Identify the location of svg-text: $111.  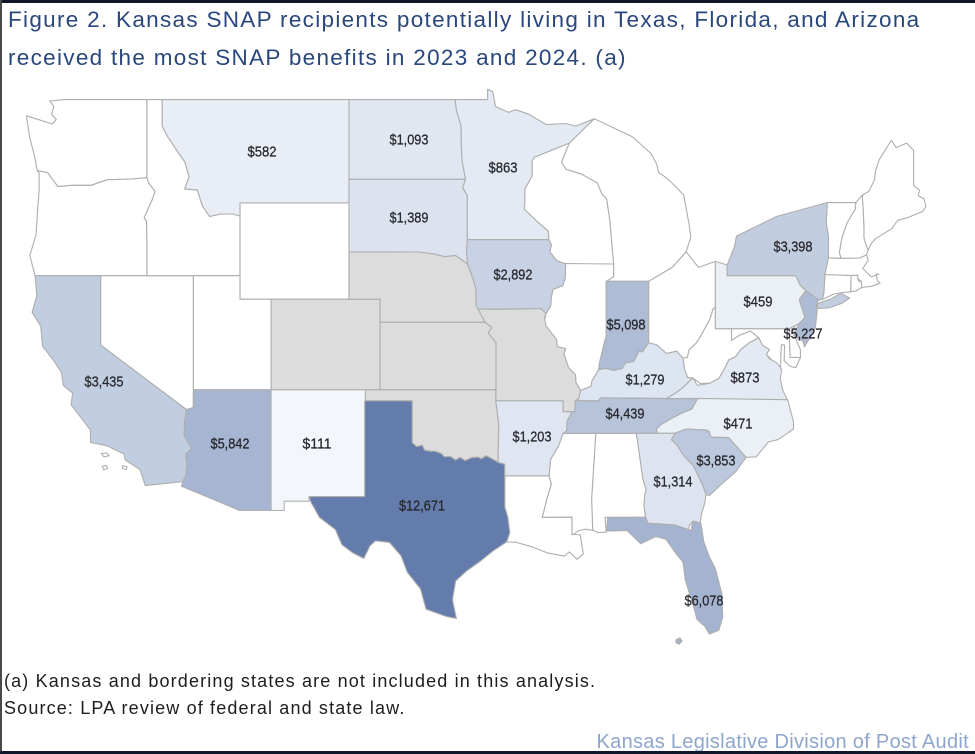
(317, 444).